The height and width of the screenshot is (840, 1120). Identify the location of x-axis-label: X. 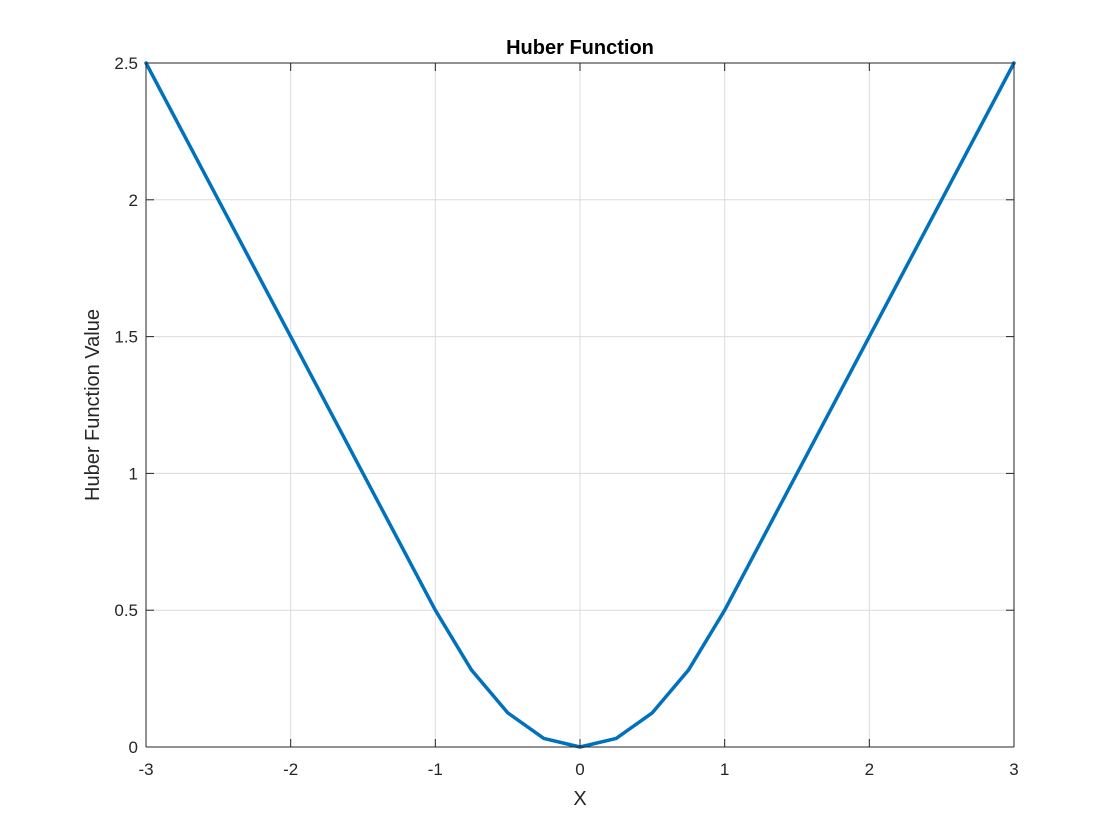
(579, 799).